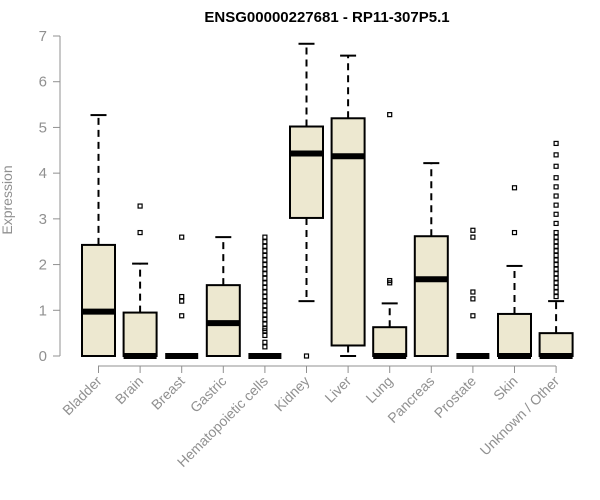 Image resolution: width=600 pixels, height=500 pixels. Describe the element at coordinates (43, 127) in the screenshot. I see `y-tick-label: 5` at that location.